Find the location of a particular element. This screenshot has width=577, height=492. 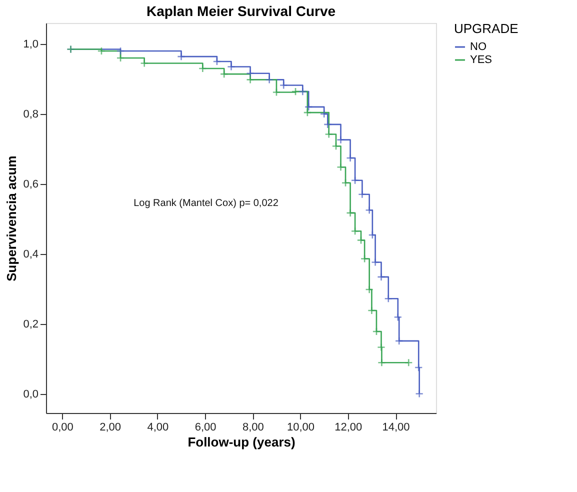

legend-title: UPGRADE is located at coordinates (486, 28).